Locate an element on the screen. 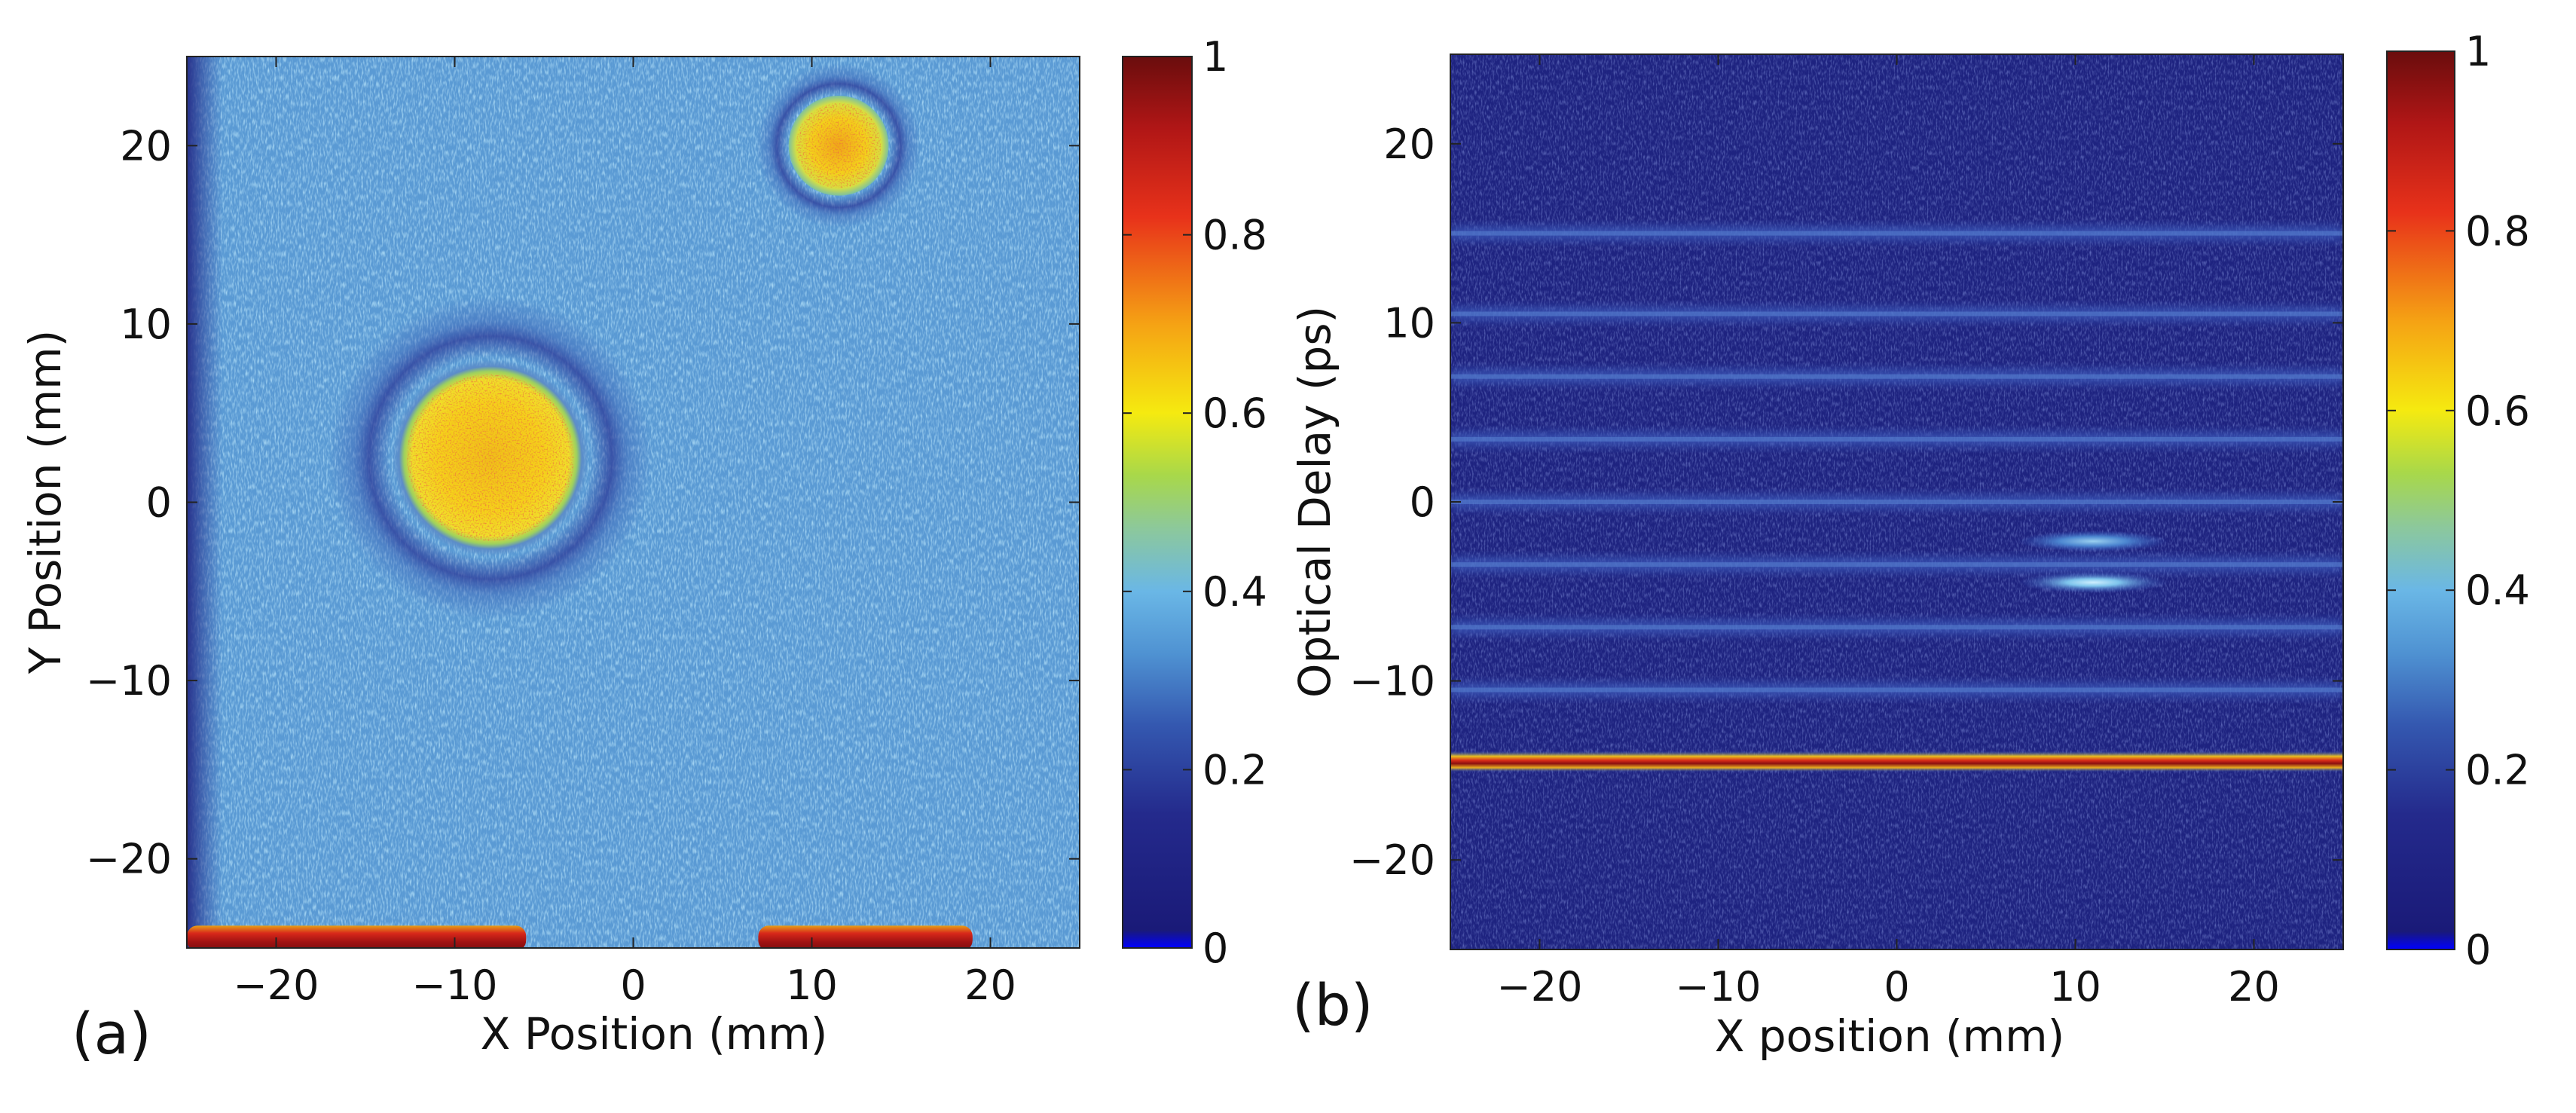  colorbar-ticks-a: 0 0.2 0.4 0.6 0.8 1 is located at coordinates (1195, 502).